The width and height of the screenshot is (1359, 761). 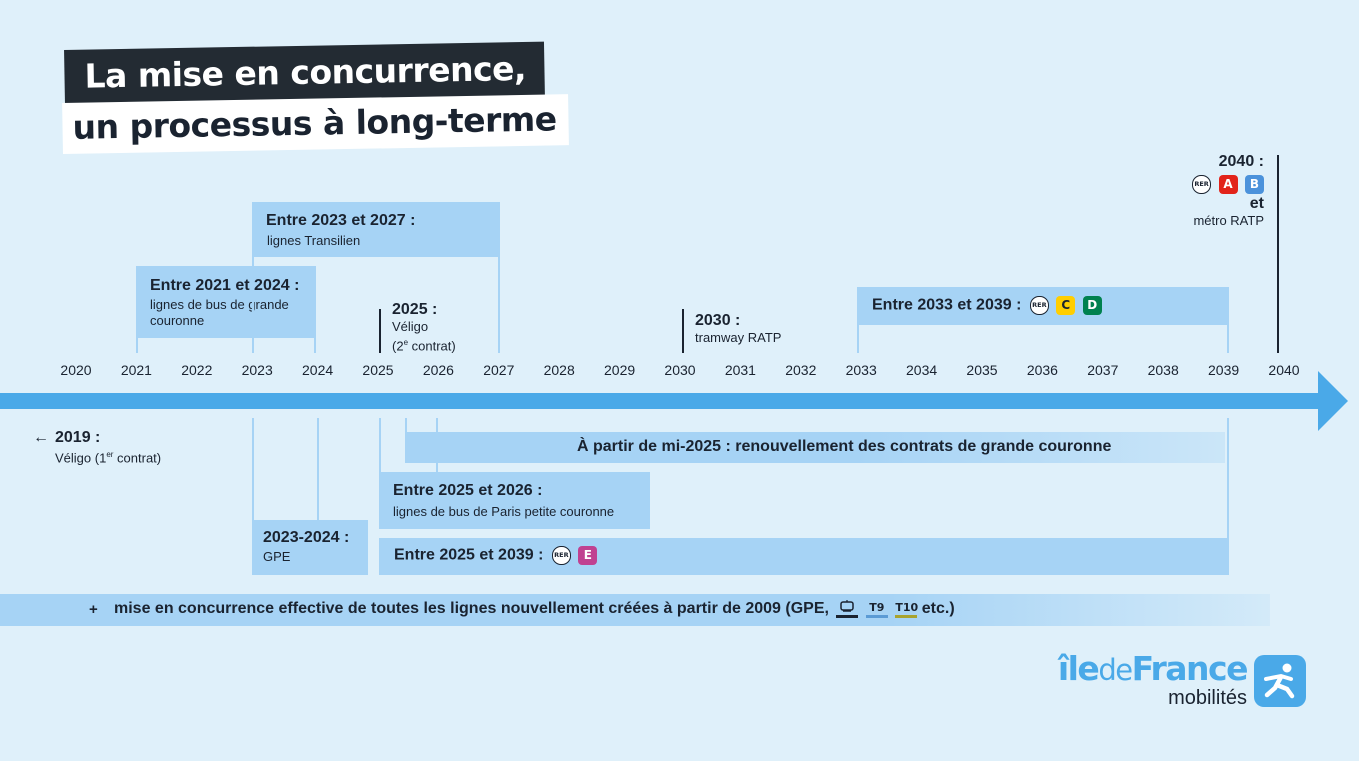 What do you see at coordinates (1042, 370) in the screenshot?
I see `year-label: 2036` at bounding box center [1042, 370].